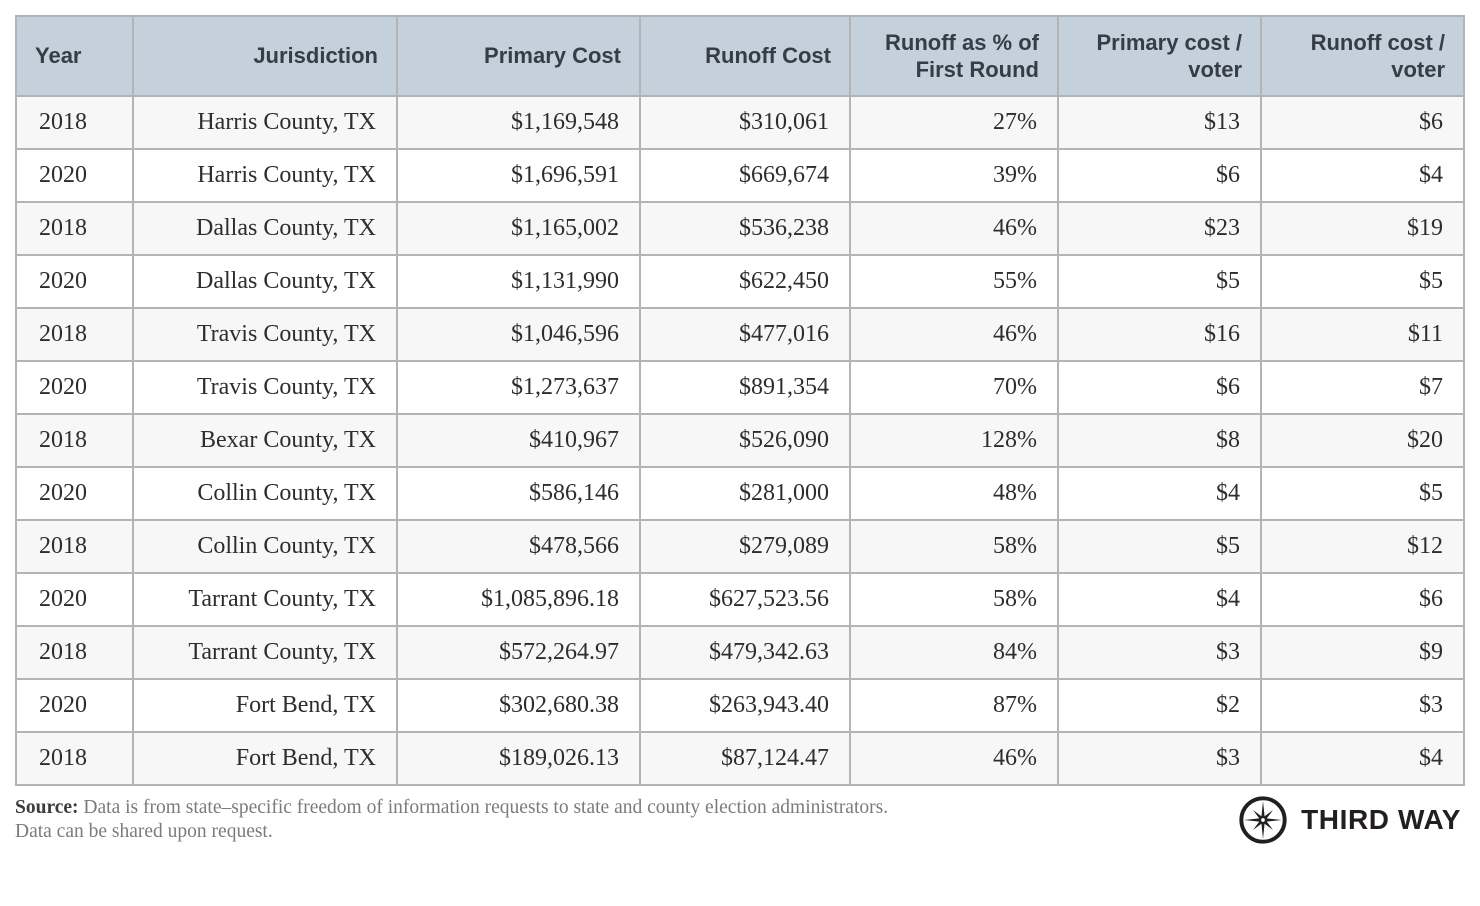  What do you see at coordinates (745, 599) in the screenshot?
I see `cell-runoff-cost: $627,523.56` at bounding box center [745, 599].